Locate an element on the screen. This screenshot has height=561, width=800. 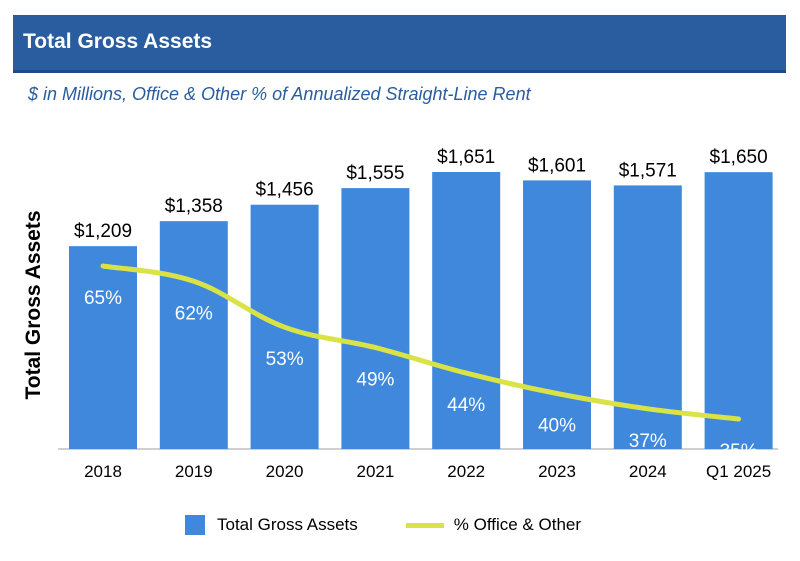
bar-value-label: $1,650 is located at coordinates (739, 157).